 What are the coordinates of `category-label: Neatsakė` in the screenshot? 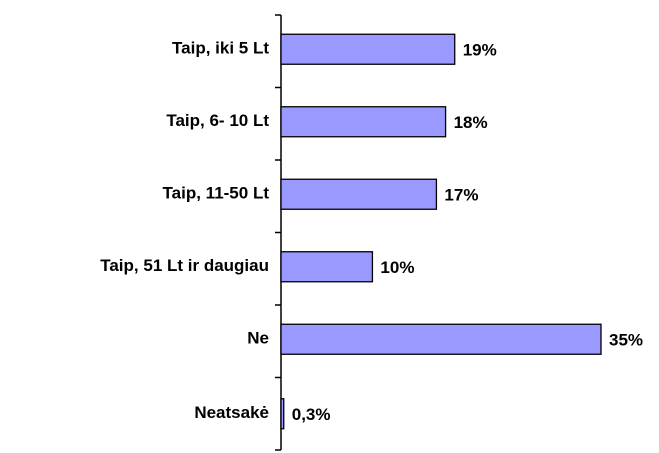 It's located at (231, 412).